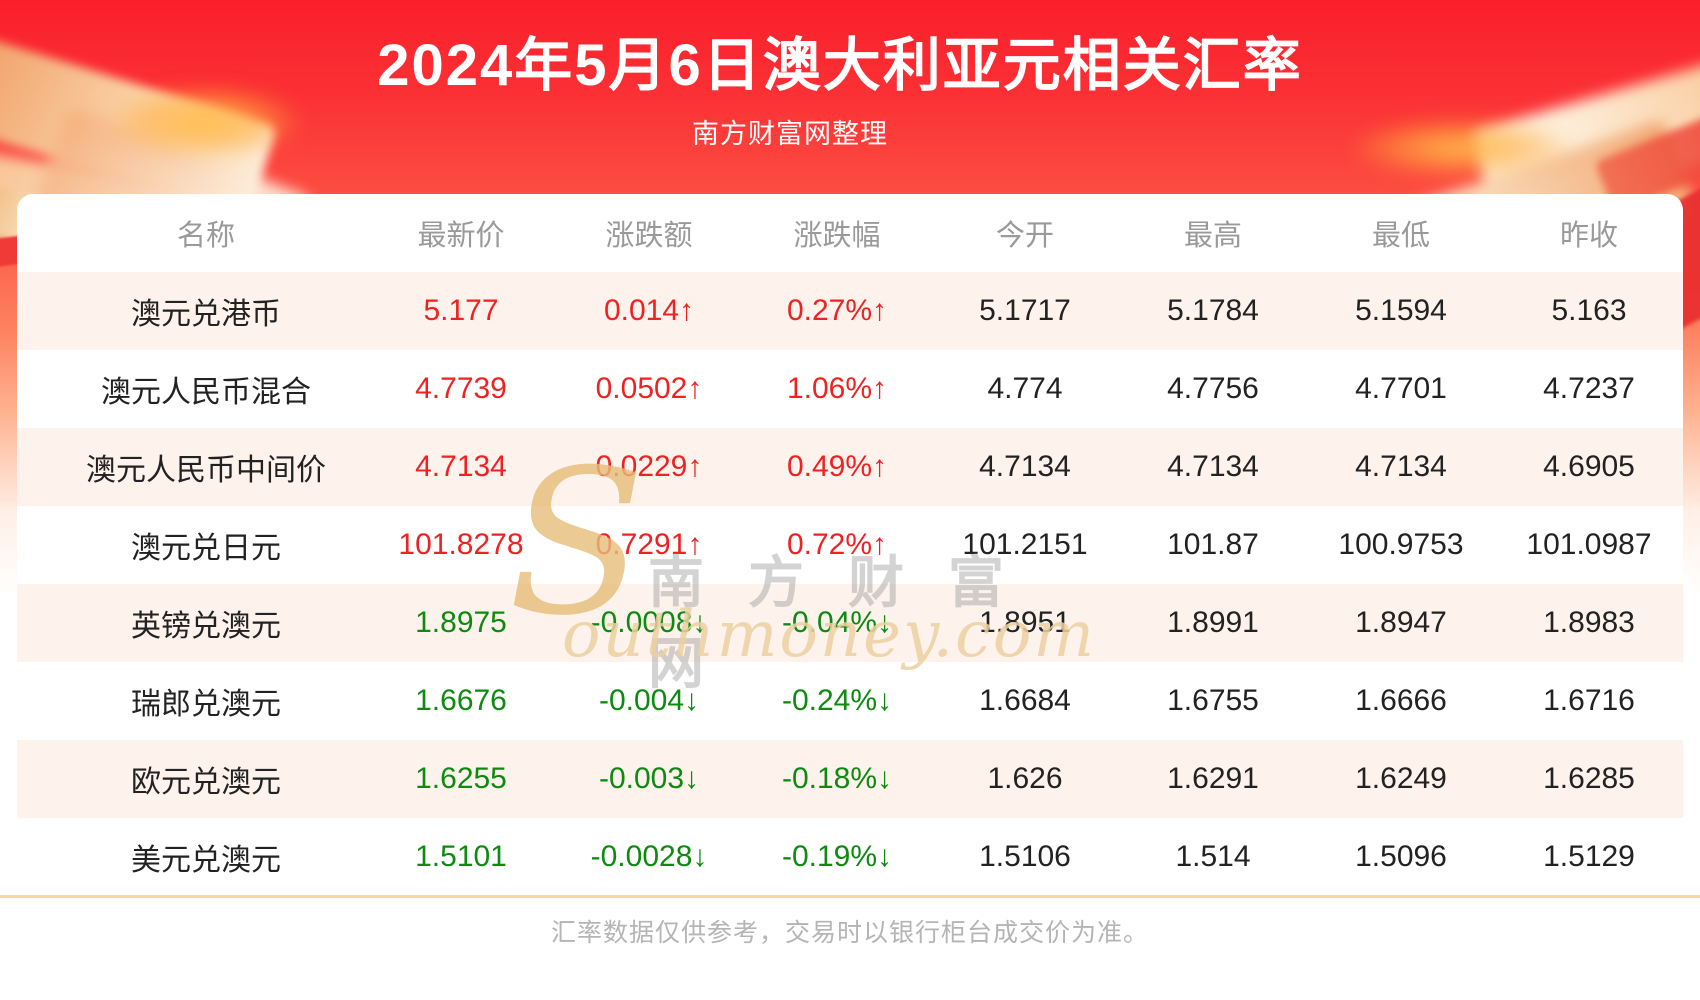  What do you see at coordinates (790, 134) in the screenshot?
I see `page-subtitle: 南方财富网整理` at bounding box center [790, 134].